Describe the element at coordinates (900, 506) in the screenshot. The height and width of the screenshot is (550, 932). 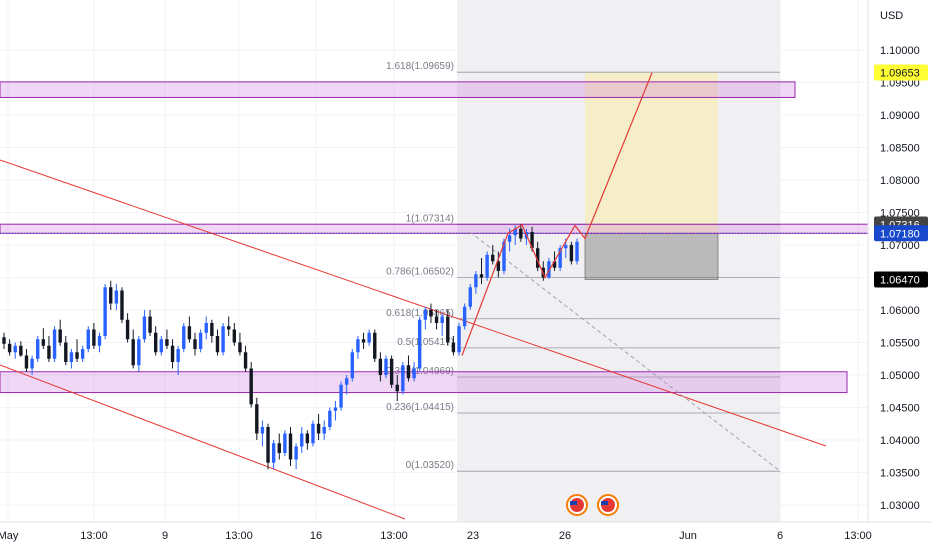
I see `price-tick-label: 1.03000` at that location.